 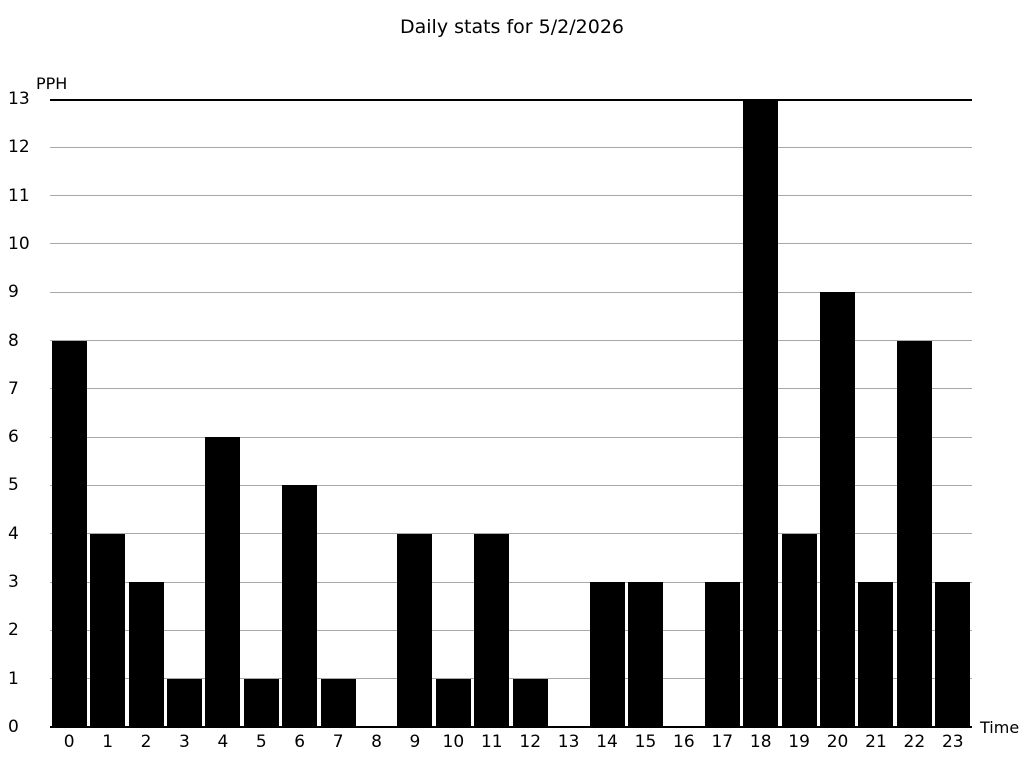 What do you see at coordinates (146, 742) in the screenshot?
I see `x-tick-label-2: 2` at bounding box center [146, 742].